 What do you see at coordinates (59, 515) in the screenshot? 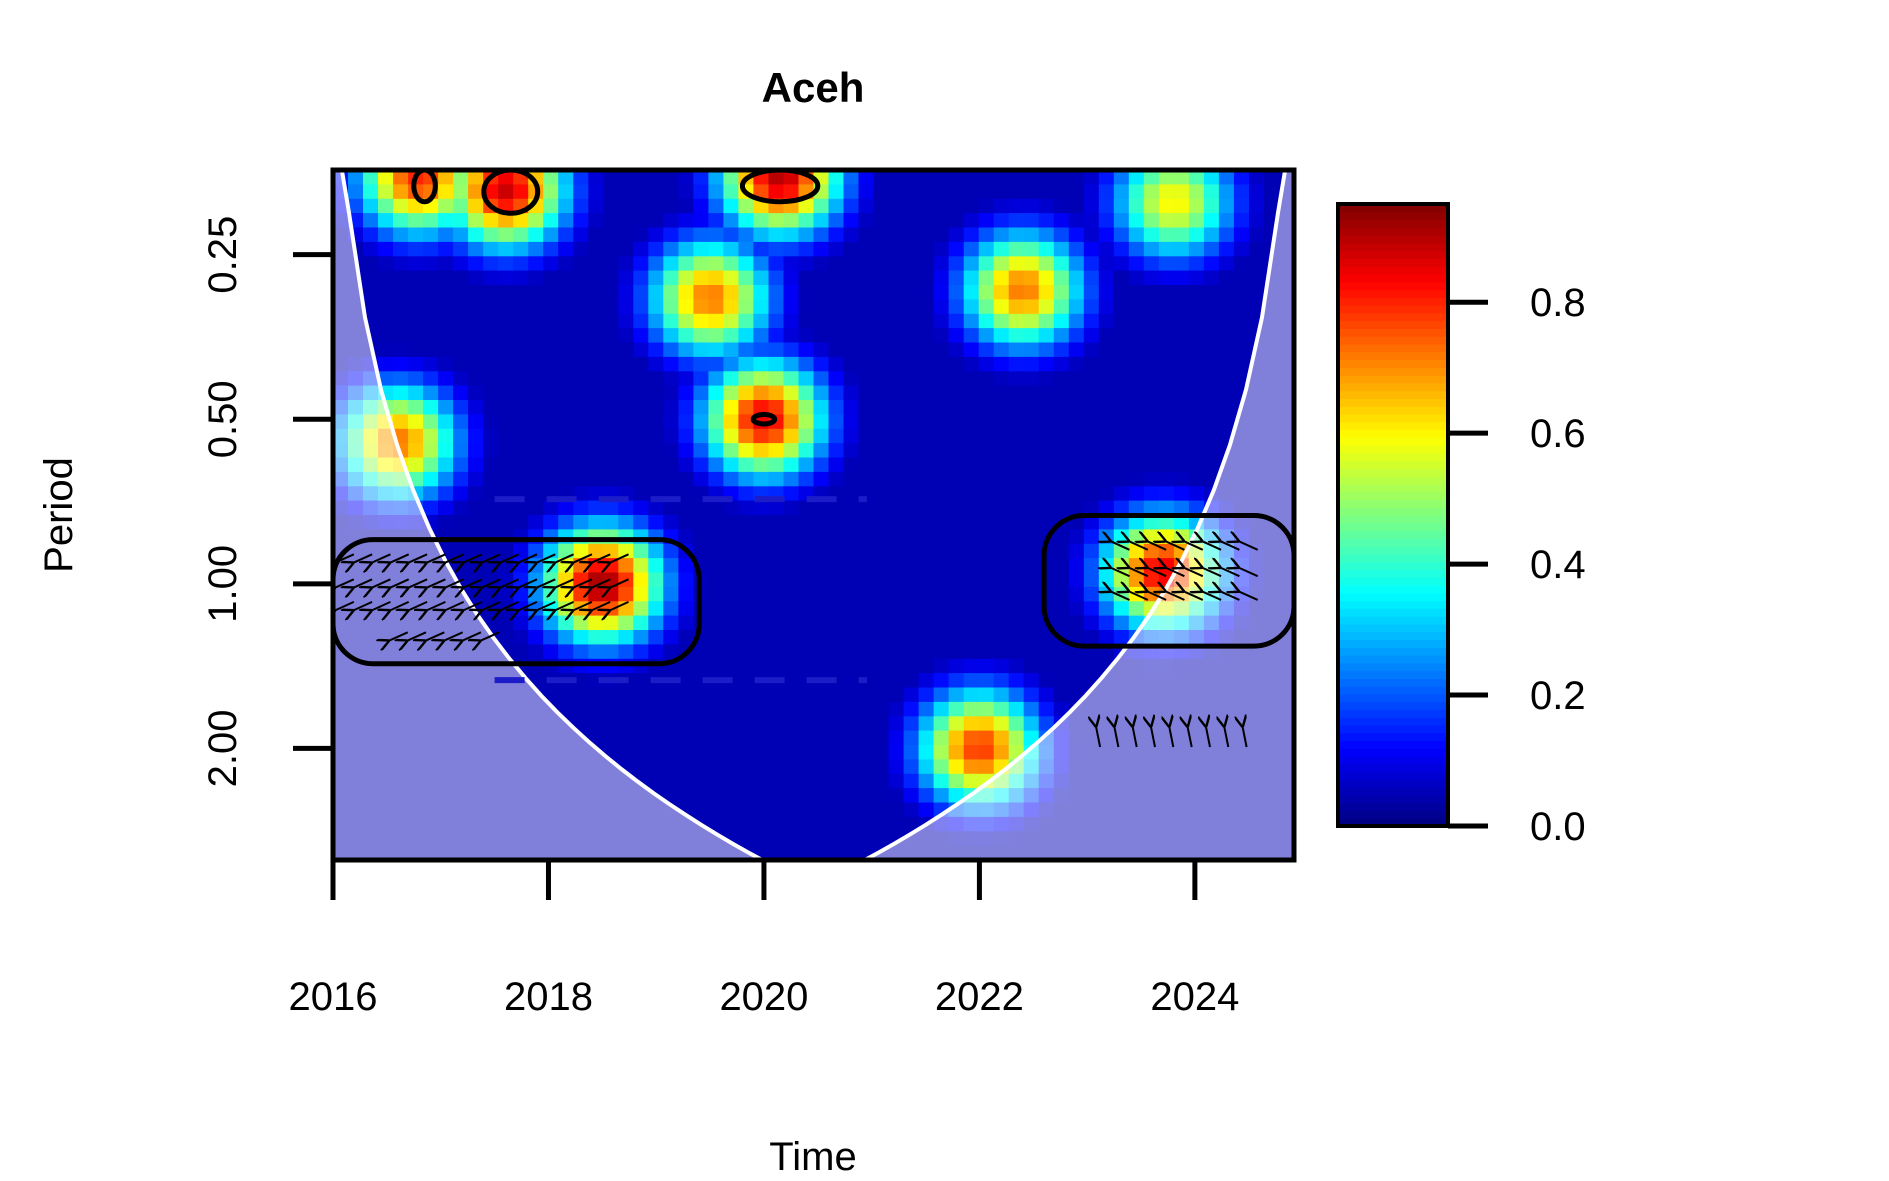
I see `y-axis-label: Period` at bounding box center [59, 515].